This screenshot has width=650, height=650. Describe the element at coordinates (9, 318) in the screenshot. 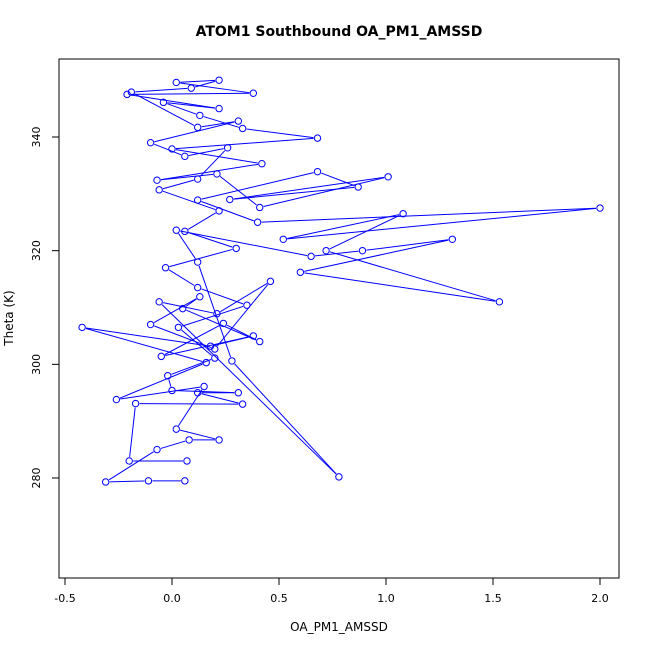

I see `y-axis-label: Theta (K)` at that location.